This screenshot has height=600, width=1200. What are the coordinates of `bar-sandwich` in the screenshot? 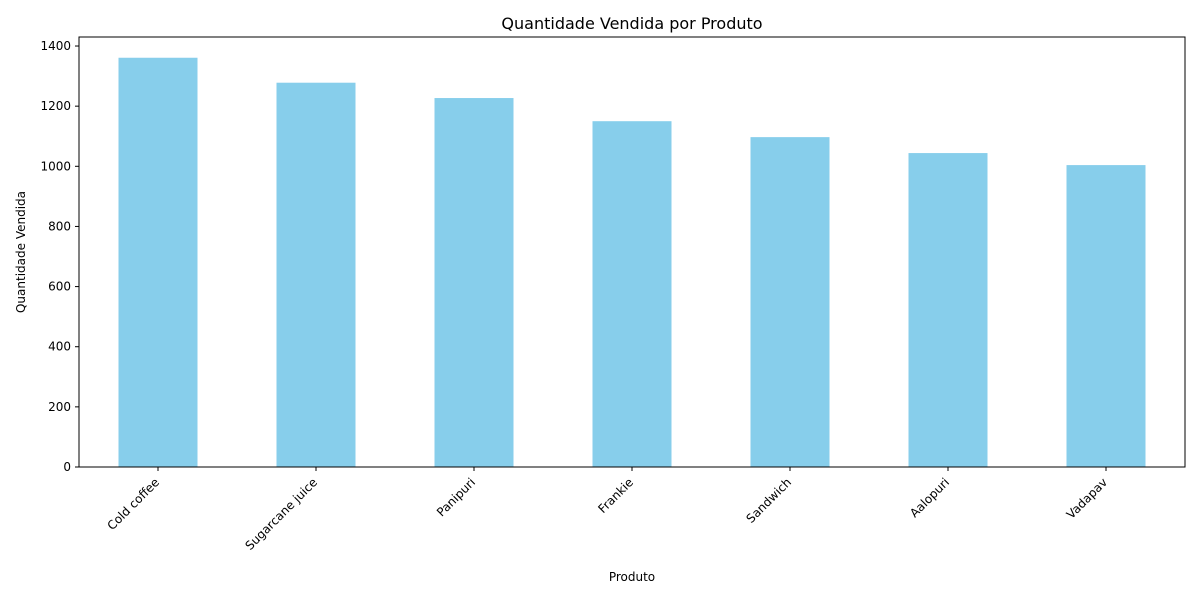 It's located at (790, 302).